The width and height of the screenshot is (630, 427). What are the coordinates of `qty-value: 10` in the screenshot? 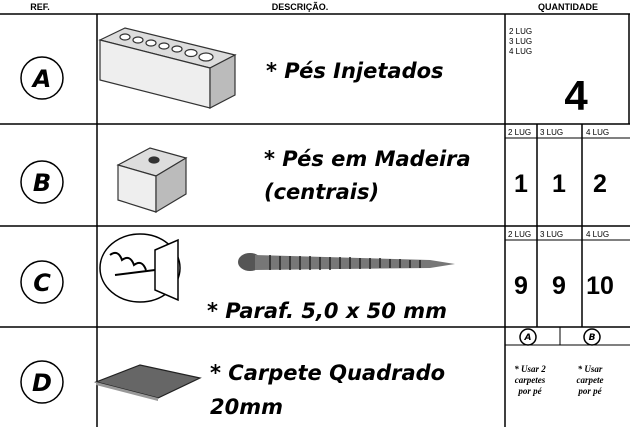 It's located at (600, 286).